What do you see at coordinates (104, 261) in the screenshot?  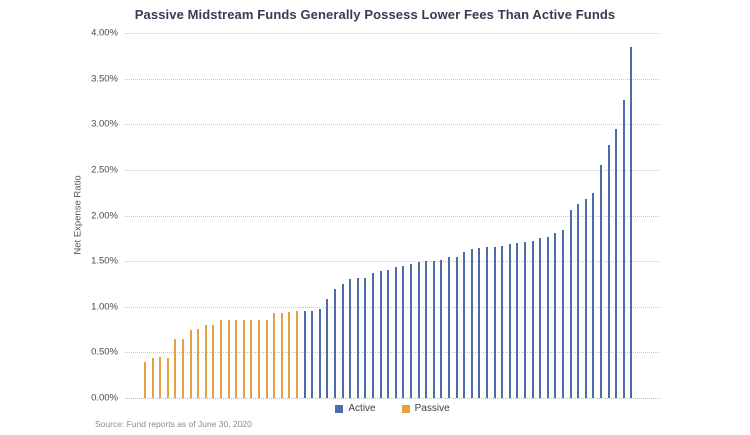 I see `y-tick-label: 1.50%` at bounding box center [104, 261].